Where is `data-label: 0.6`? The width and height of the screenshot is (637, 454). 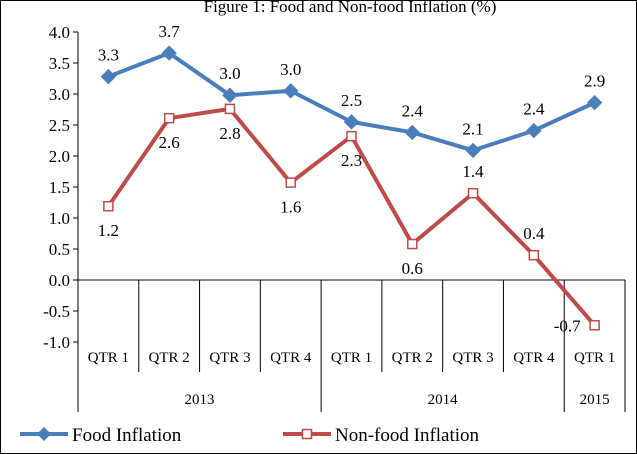
data-label: 0.6 is located at coordinates (412, 268).